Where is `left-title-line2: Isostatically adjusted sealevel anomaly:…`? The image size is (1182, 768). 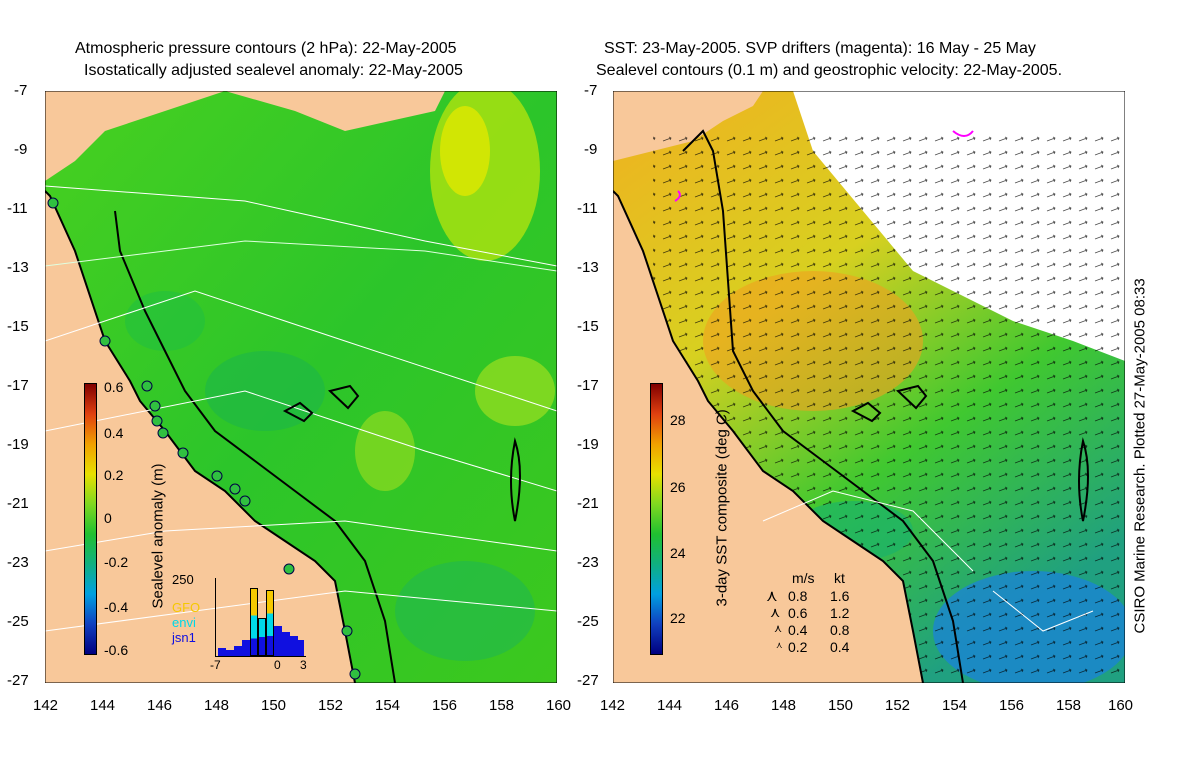
left-title-line2: Isostatically adjusted sealevel anomaly:… is located at coordinates (273, 70).